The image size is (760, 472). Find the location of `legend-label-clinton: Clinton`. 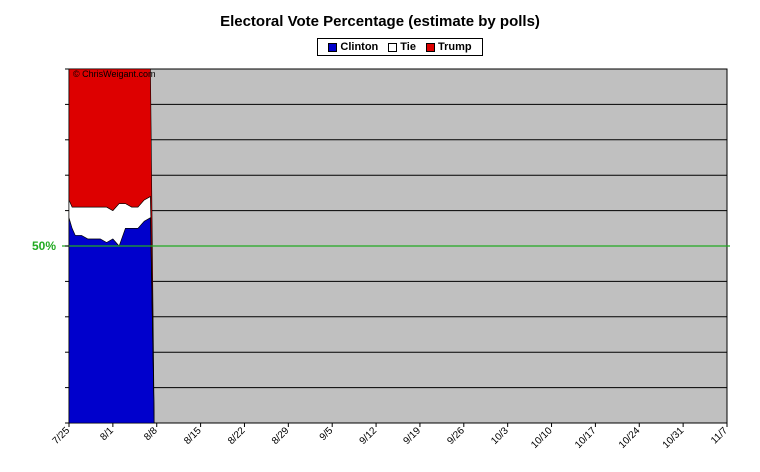

legend-label-clinton: Clinton is located at coordinates (359, 47).